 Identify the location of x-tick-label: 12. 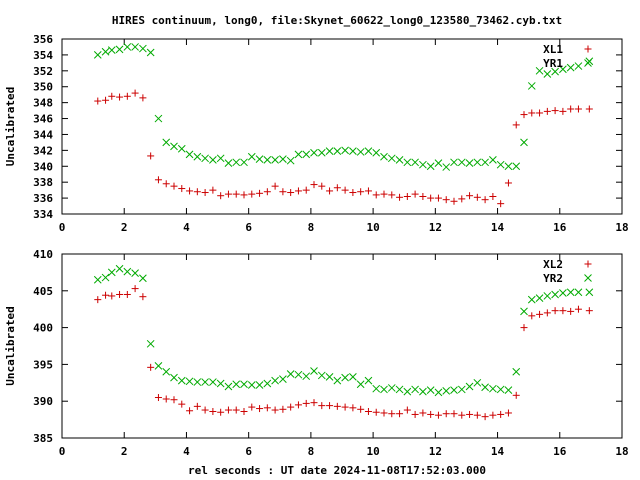
(435, 451).